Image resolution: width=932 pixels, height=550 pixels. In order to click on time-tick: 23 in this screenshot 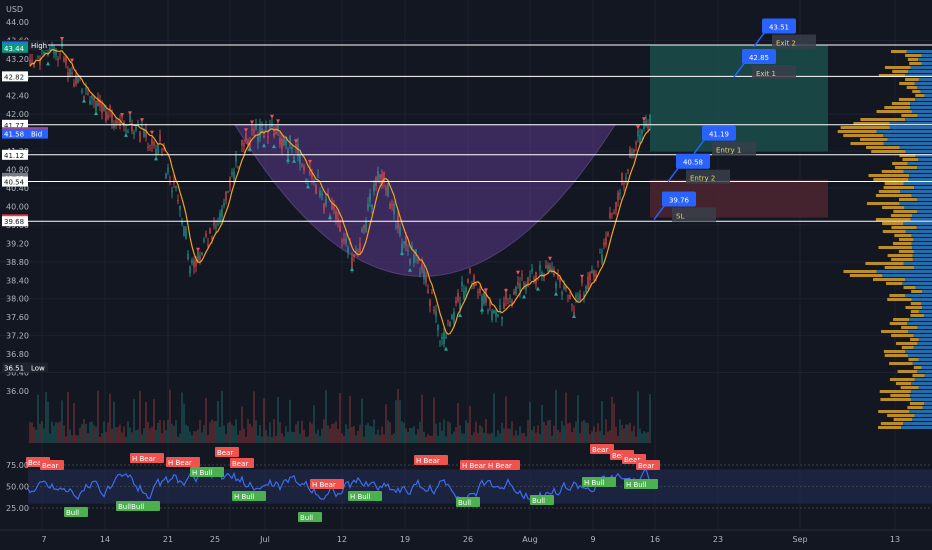, I will do `click(718, 539)`.